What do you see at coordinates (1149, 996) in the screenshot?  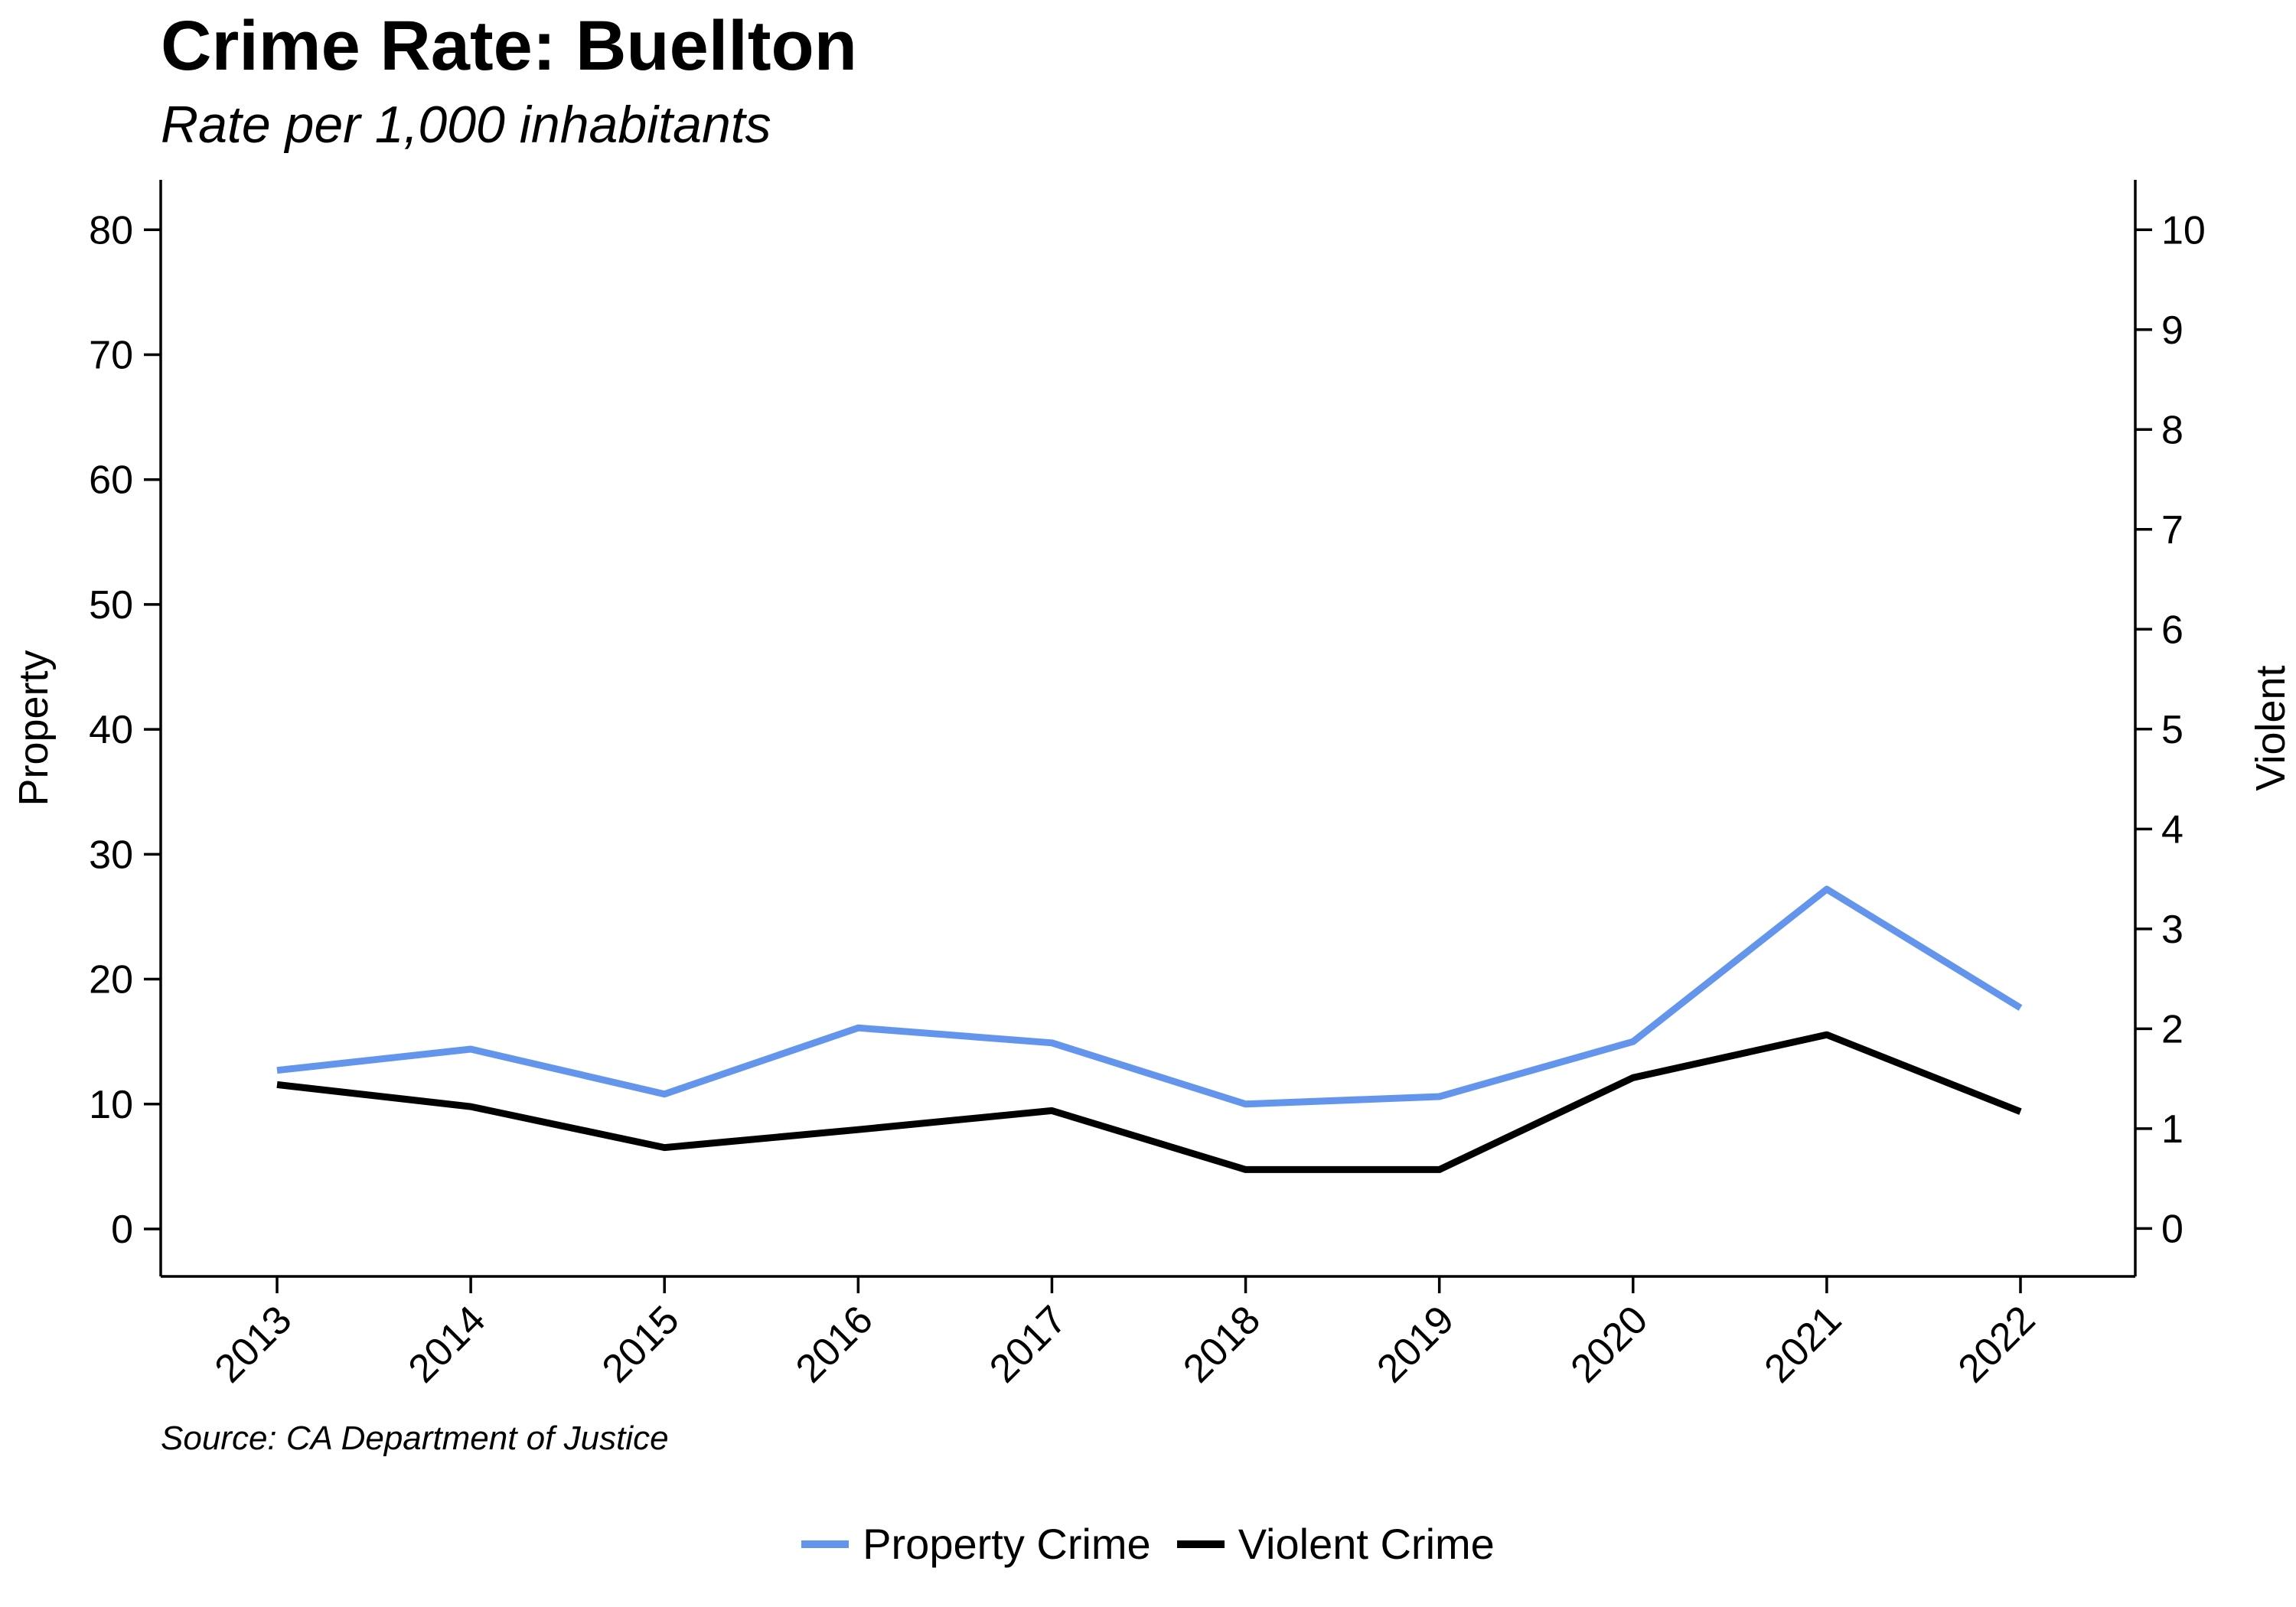 I see `series-line-property` at bounding box center [1149, 996].